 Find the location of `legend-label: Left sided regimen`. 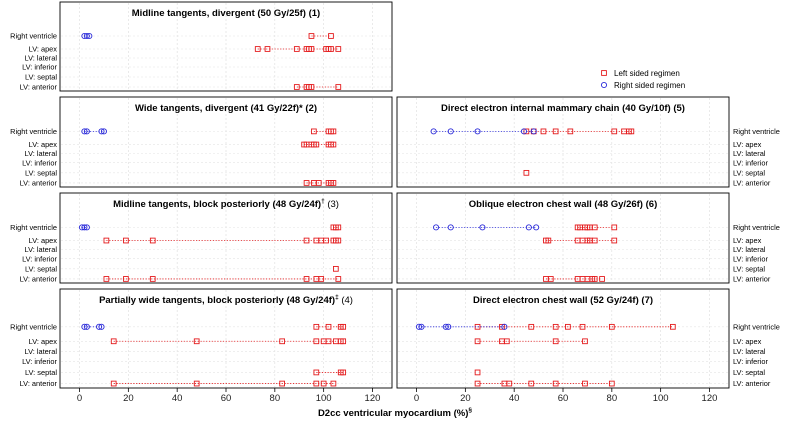

legend-label: Left sided regimen is located at coordinates (647, 73).